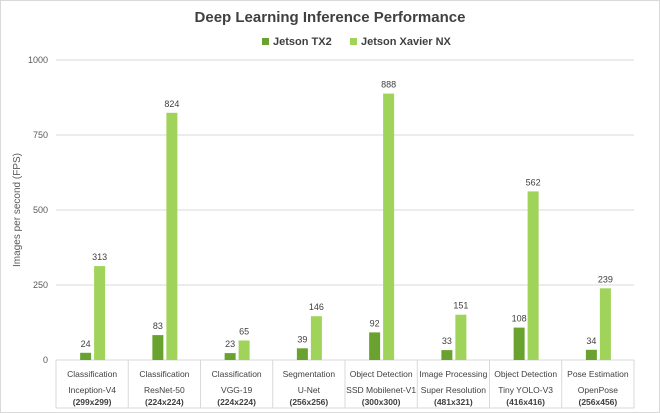  What do you see at coordinates (99, 257) in the screenshot?
I see `data-label: 313` at bounding box center [99, 257].